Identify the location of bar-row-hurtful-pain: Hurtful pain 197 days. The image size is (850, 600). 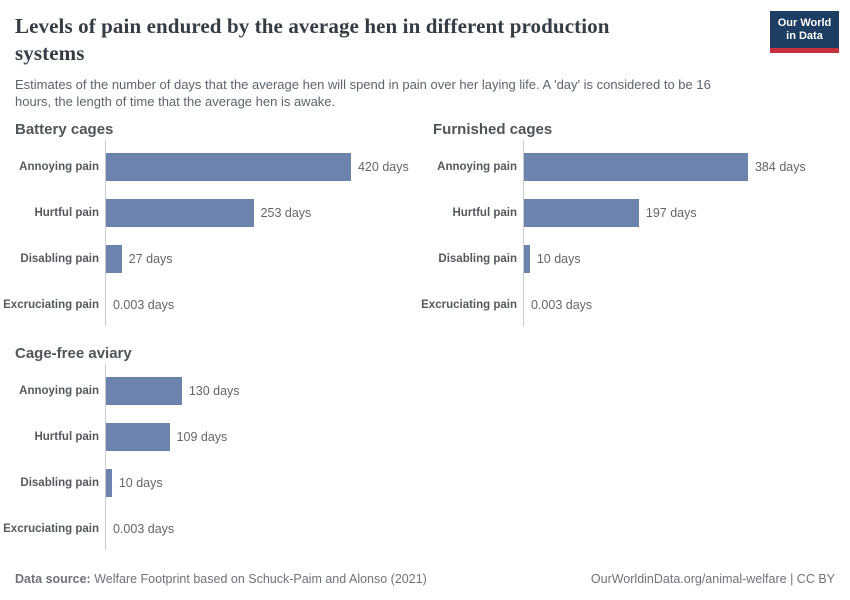
(634, 213).